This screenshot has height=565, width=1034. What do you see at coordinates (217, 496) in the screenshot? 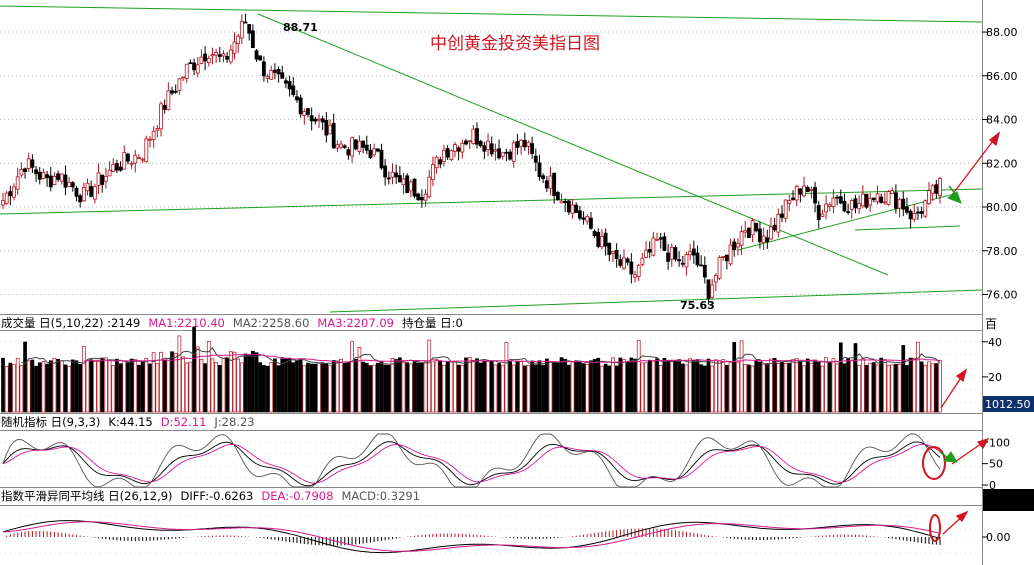
I see `panel-header-text: DIFF:-0.6263` at bounding box center [217, 496].